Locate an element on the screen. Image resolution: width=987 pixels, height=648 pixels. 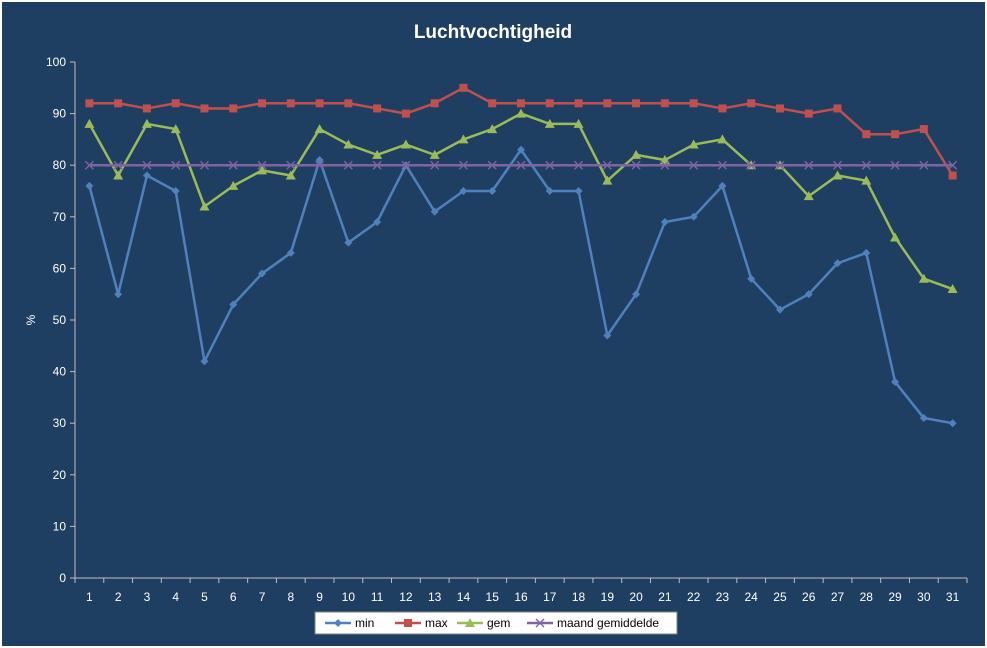
x-tick-label: 27 is located at coordinates (838, 597).